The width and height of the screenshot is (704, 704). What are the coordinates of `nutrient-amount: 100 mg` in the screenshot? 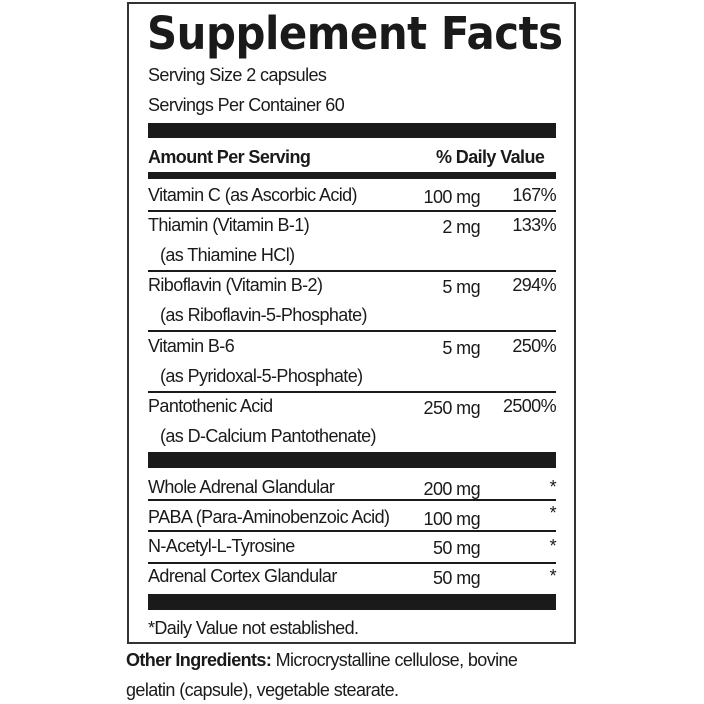 It's located at (452, 197).